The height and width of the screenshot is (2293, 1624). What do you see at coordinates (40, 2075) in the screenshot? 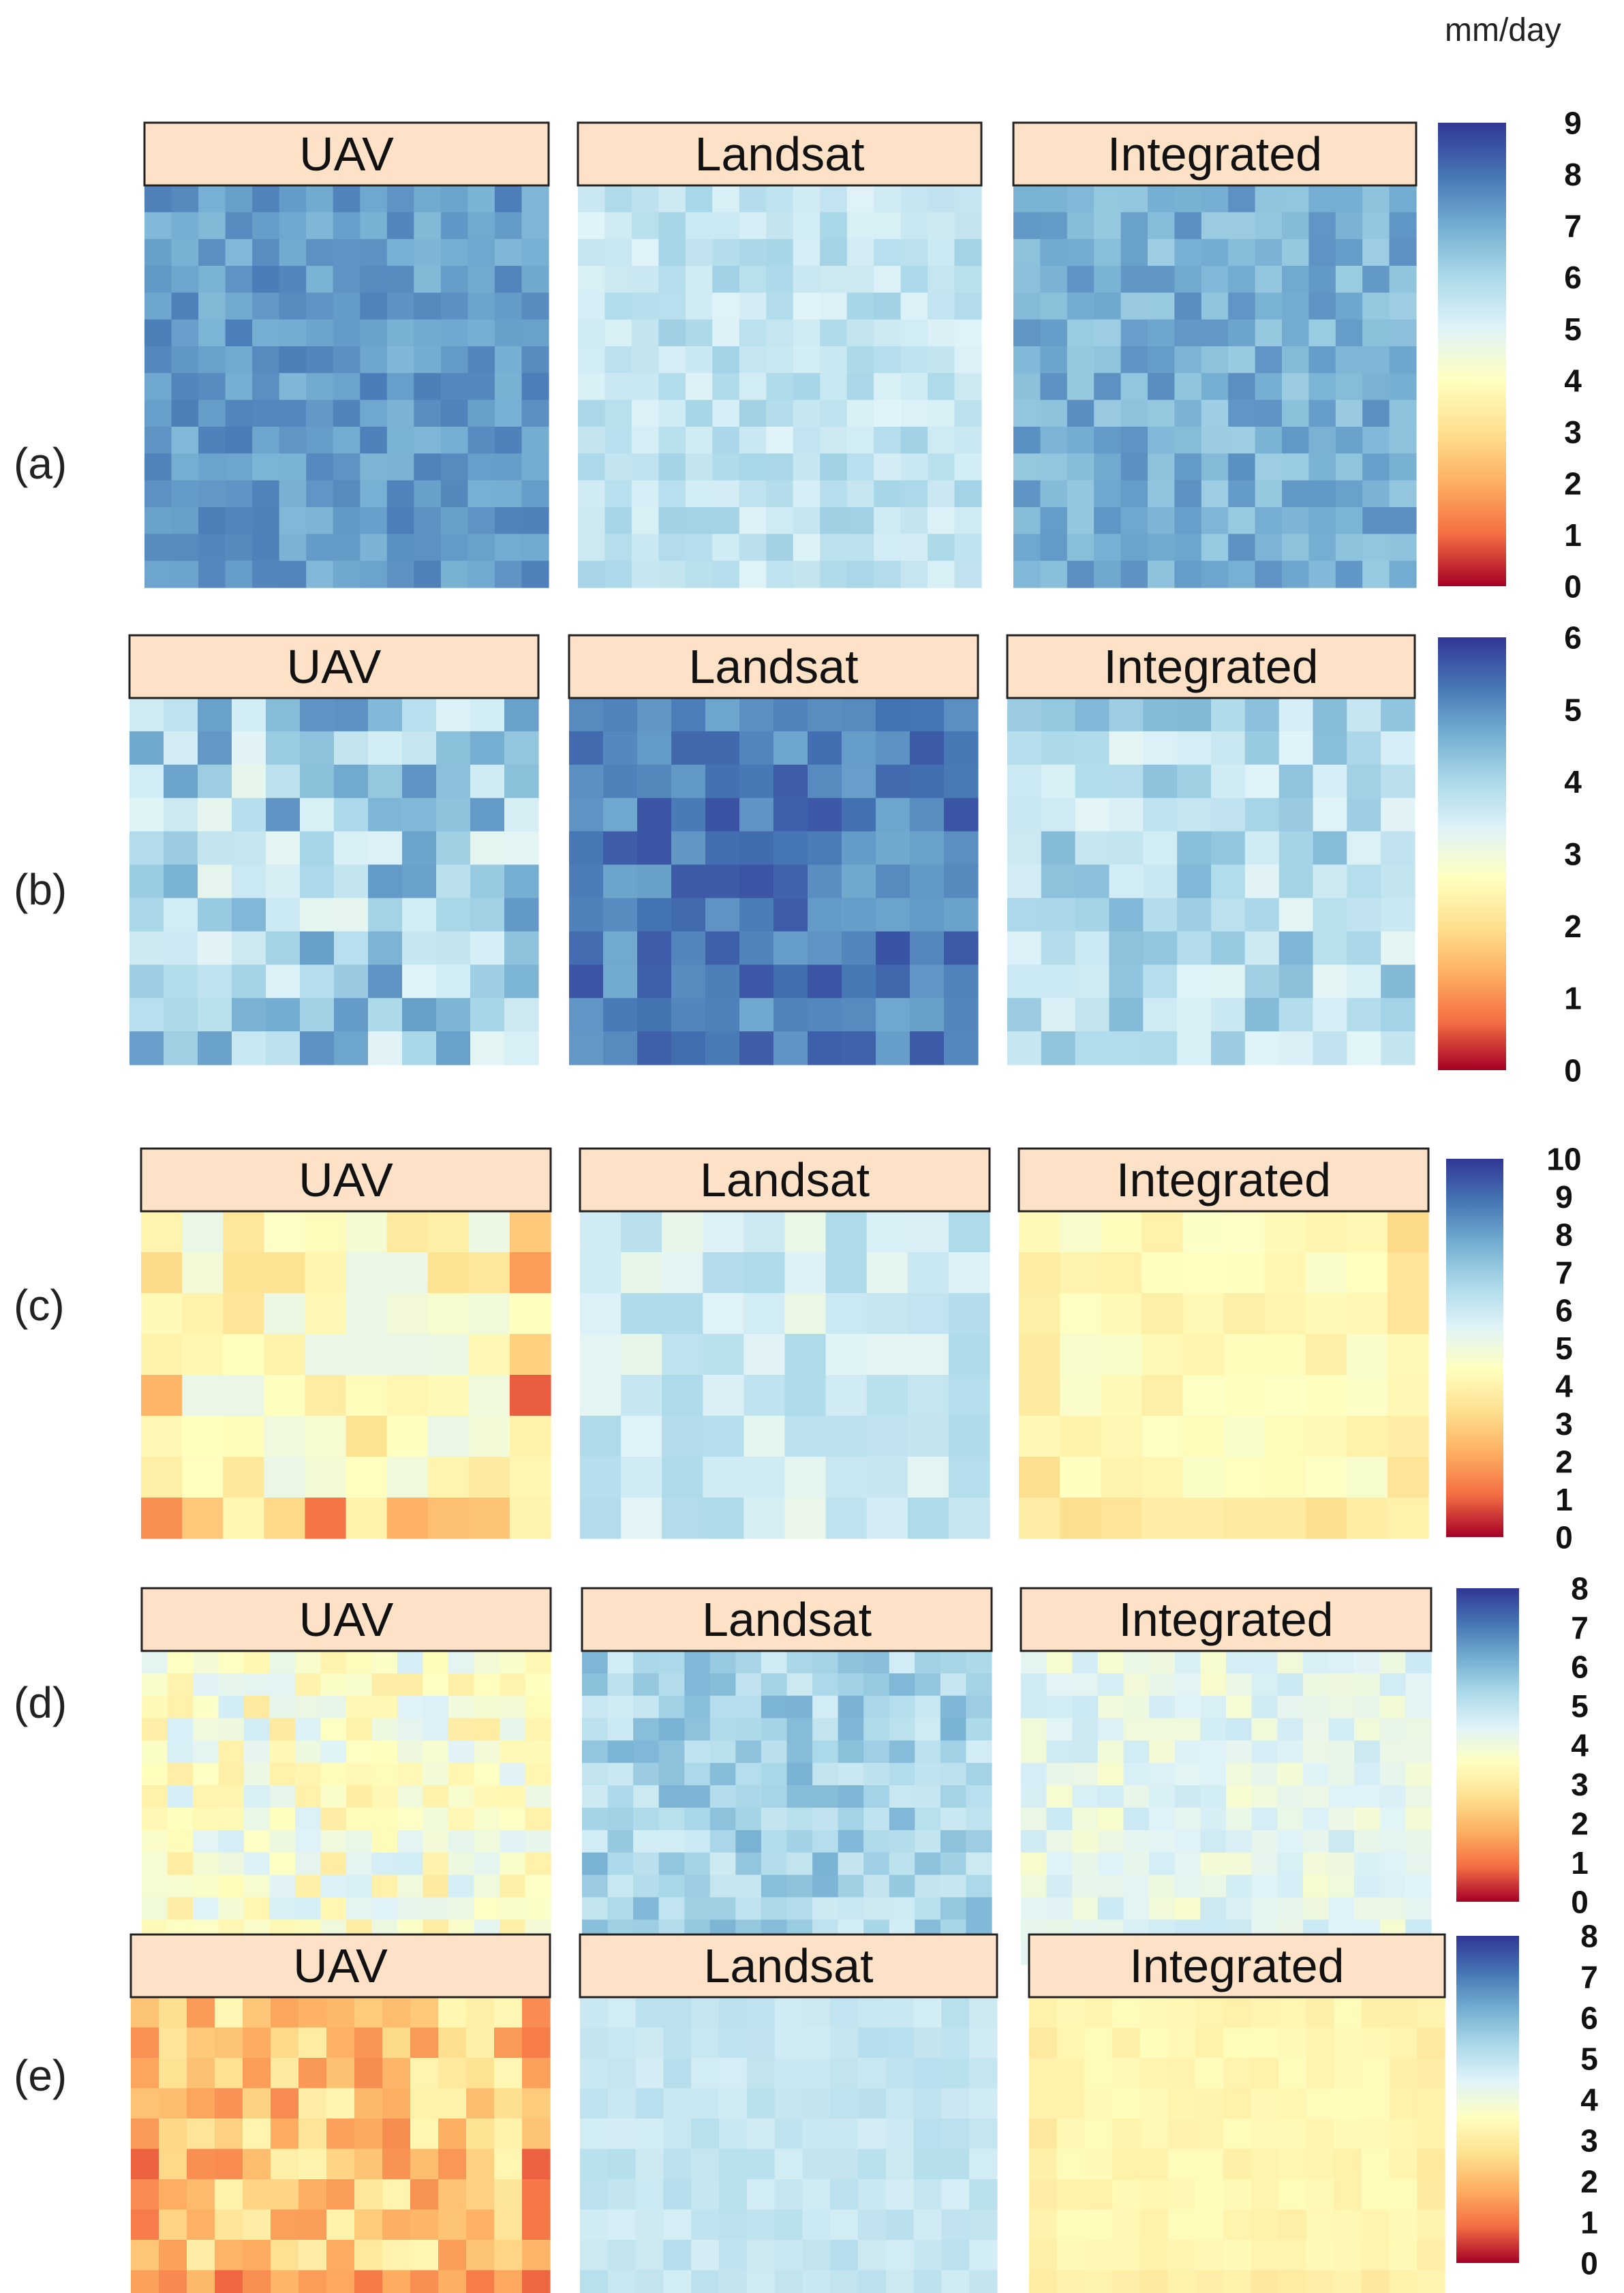
I see `row-label: (e)` at bounding box center [40, 2075].